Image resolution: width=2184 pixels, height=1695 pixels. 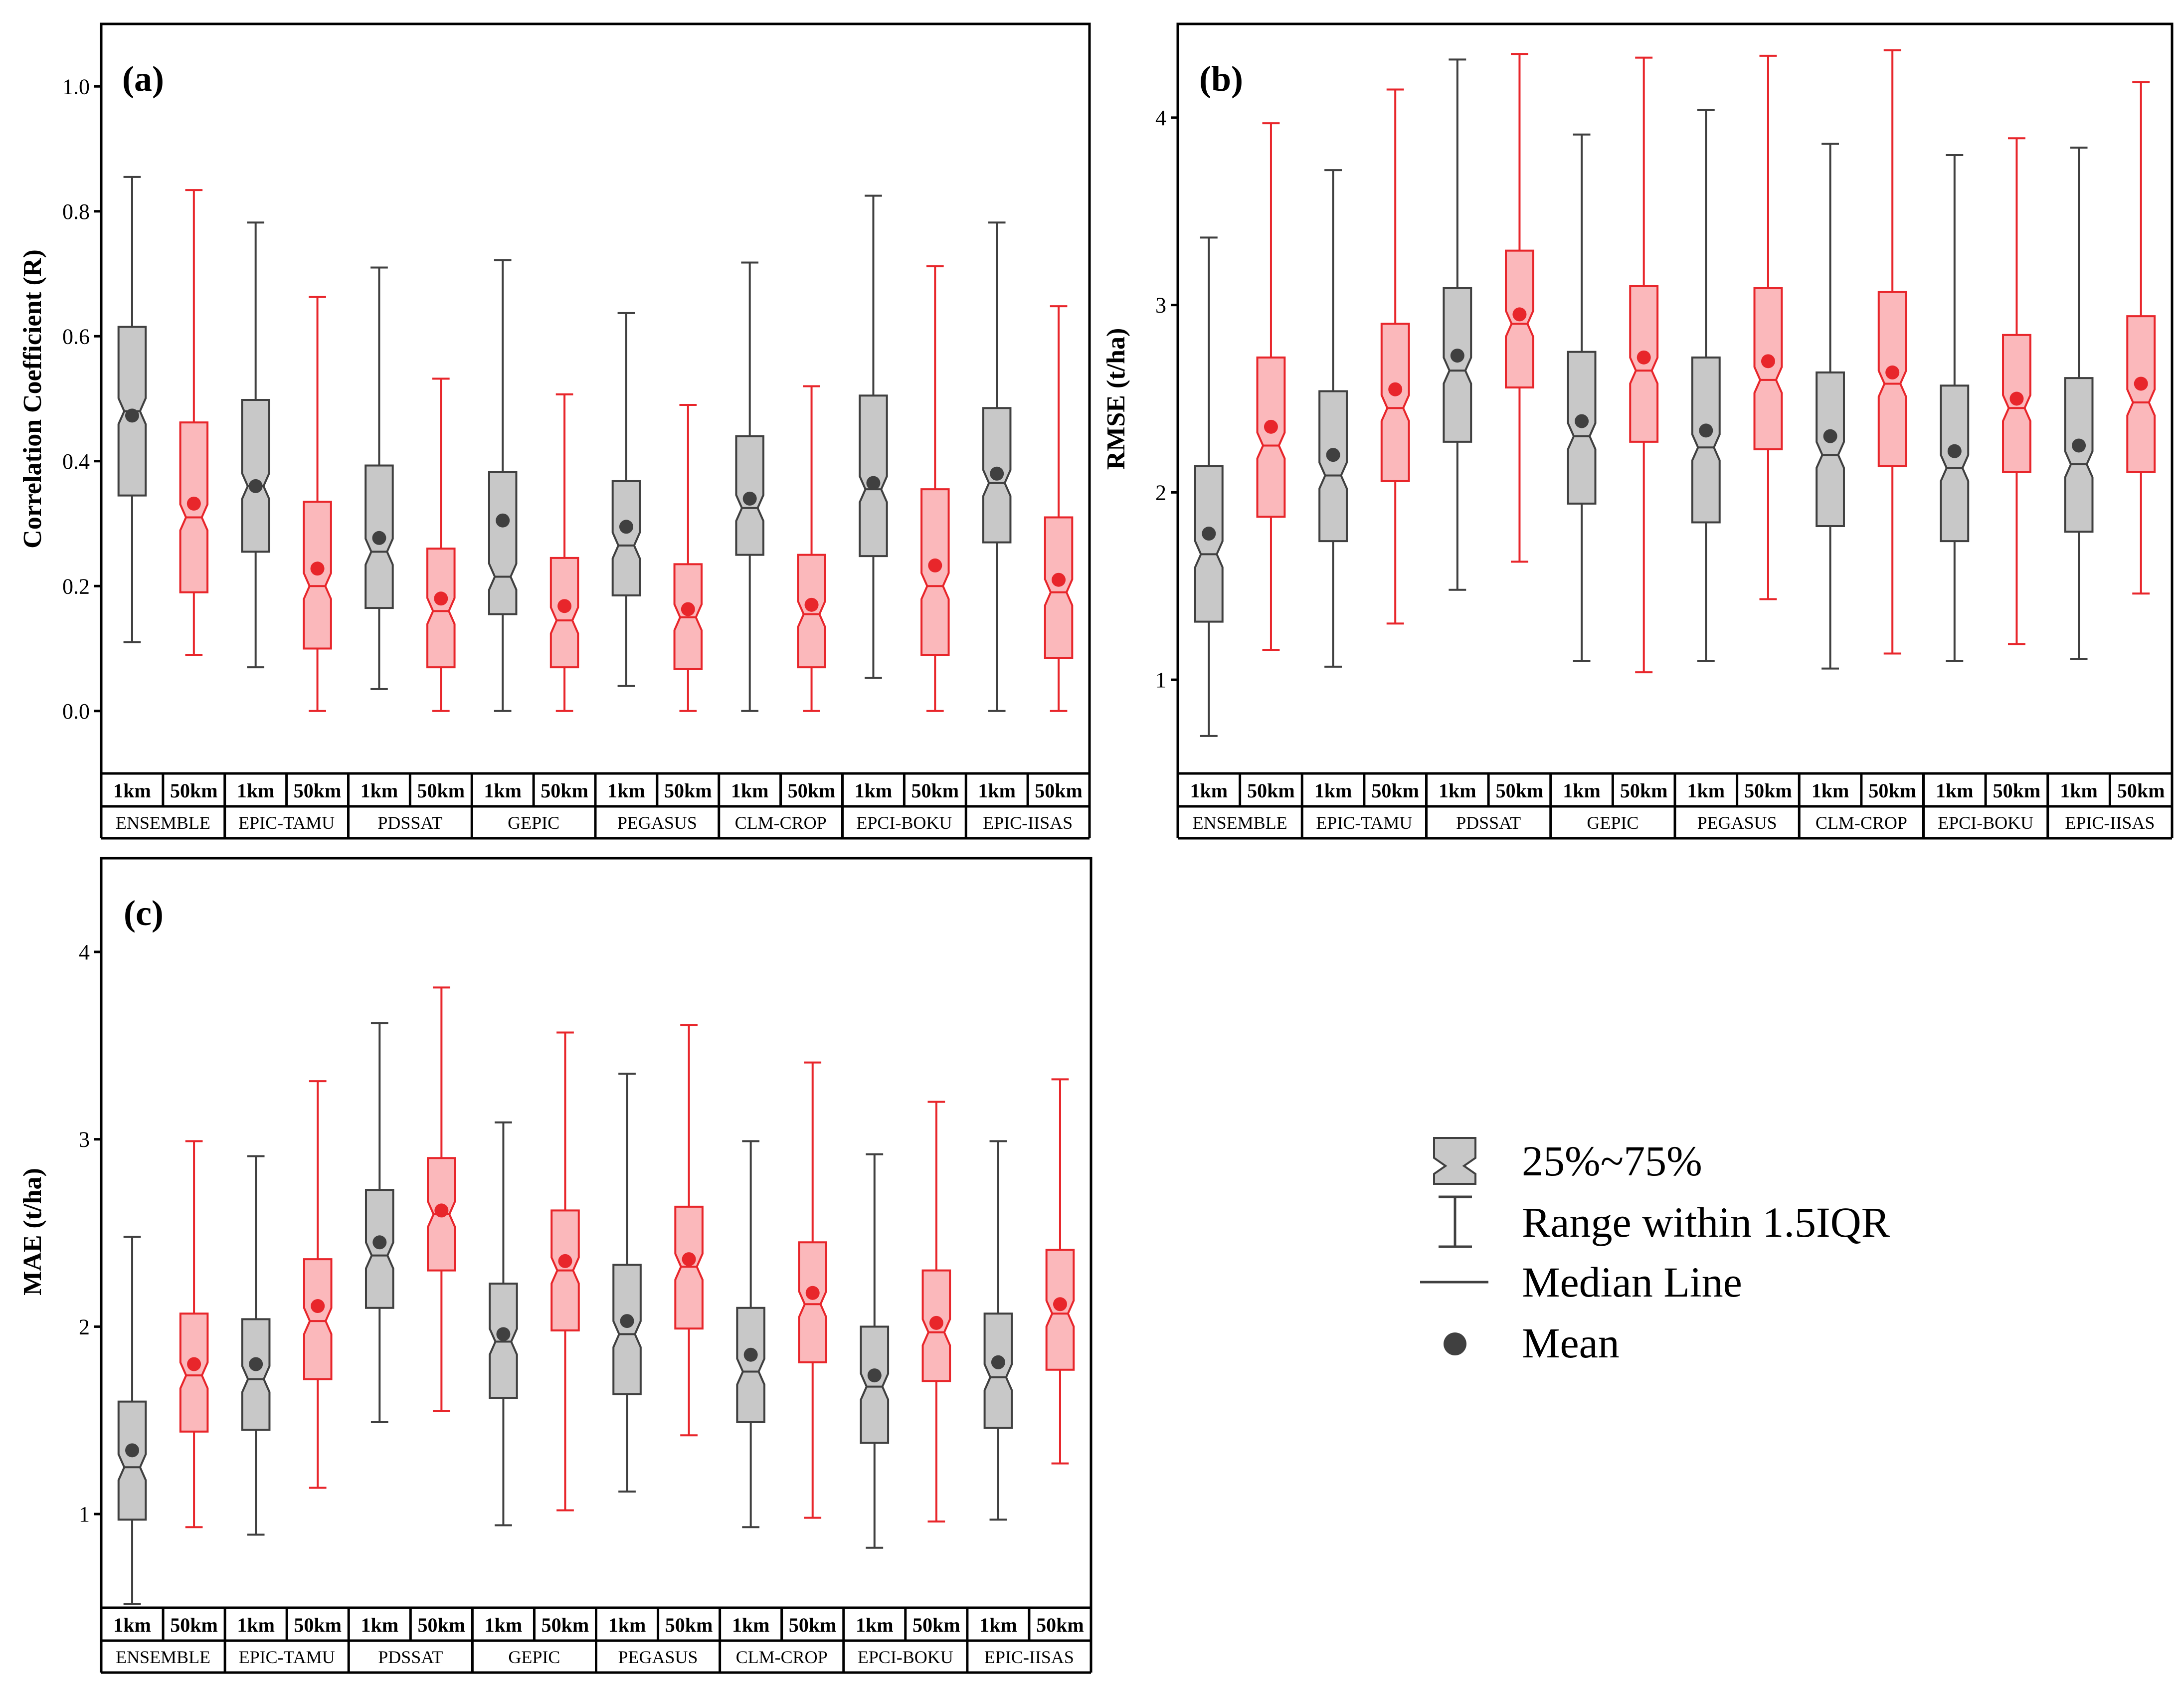 What do you see at coordinates (76, 86) in the screenshot?
I see `y-tick-label: 1.0` at bounding box center [76, 86].